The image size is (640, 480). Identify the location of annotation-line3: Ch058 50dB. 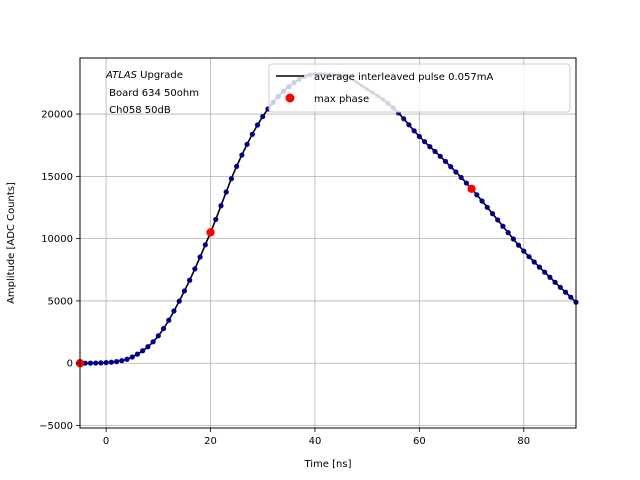
(138, 110).